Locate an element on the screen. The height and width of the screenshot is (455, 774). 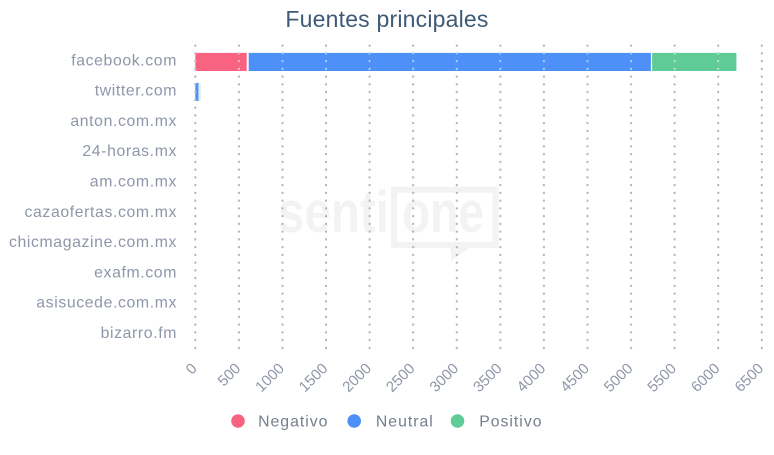
svg-text: Fuentes principales is located at coordinates (386, 19).